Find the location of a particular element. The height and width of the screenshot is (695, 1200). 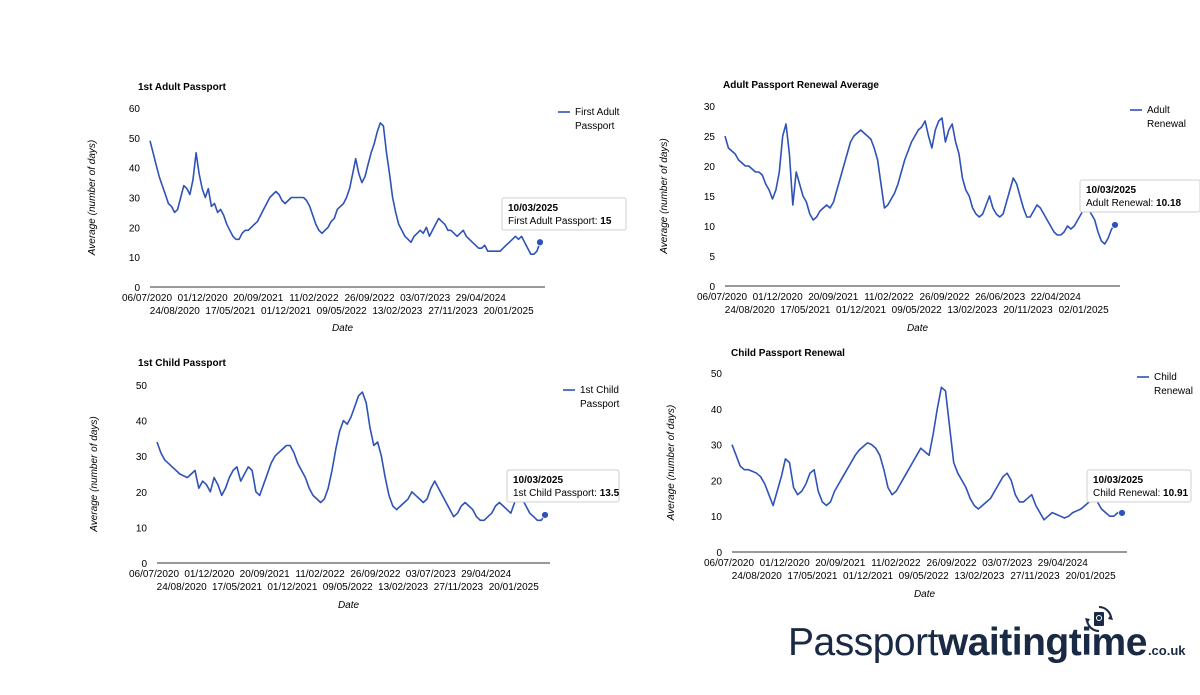

legend-label: 1st Child is located at coordinates (599, 390).